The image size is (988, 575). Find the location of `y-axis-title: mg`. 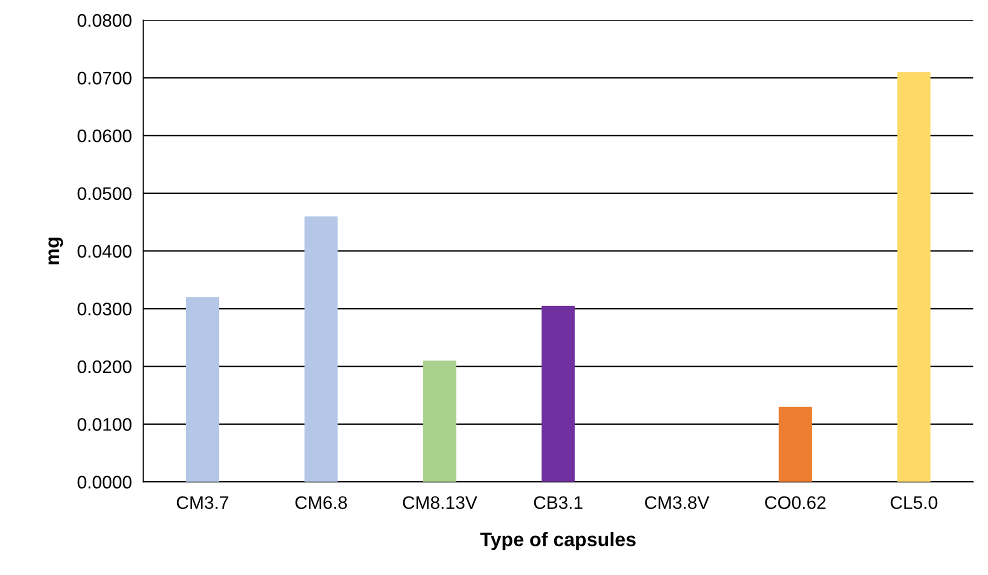

y-axis-title: mg is located at coordinates (56, 251).